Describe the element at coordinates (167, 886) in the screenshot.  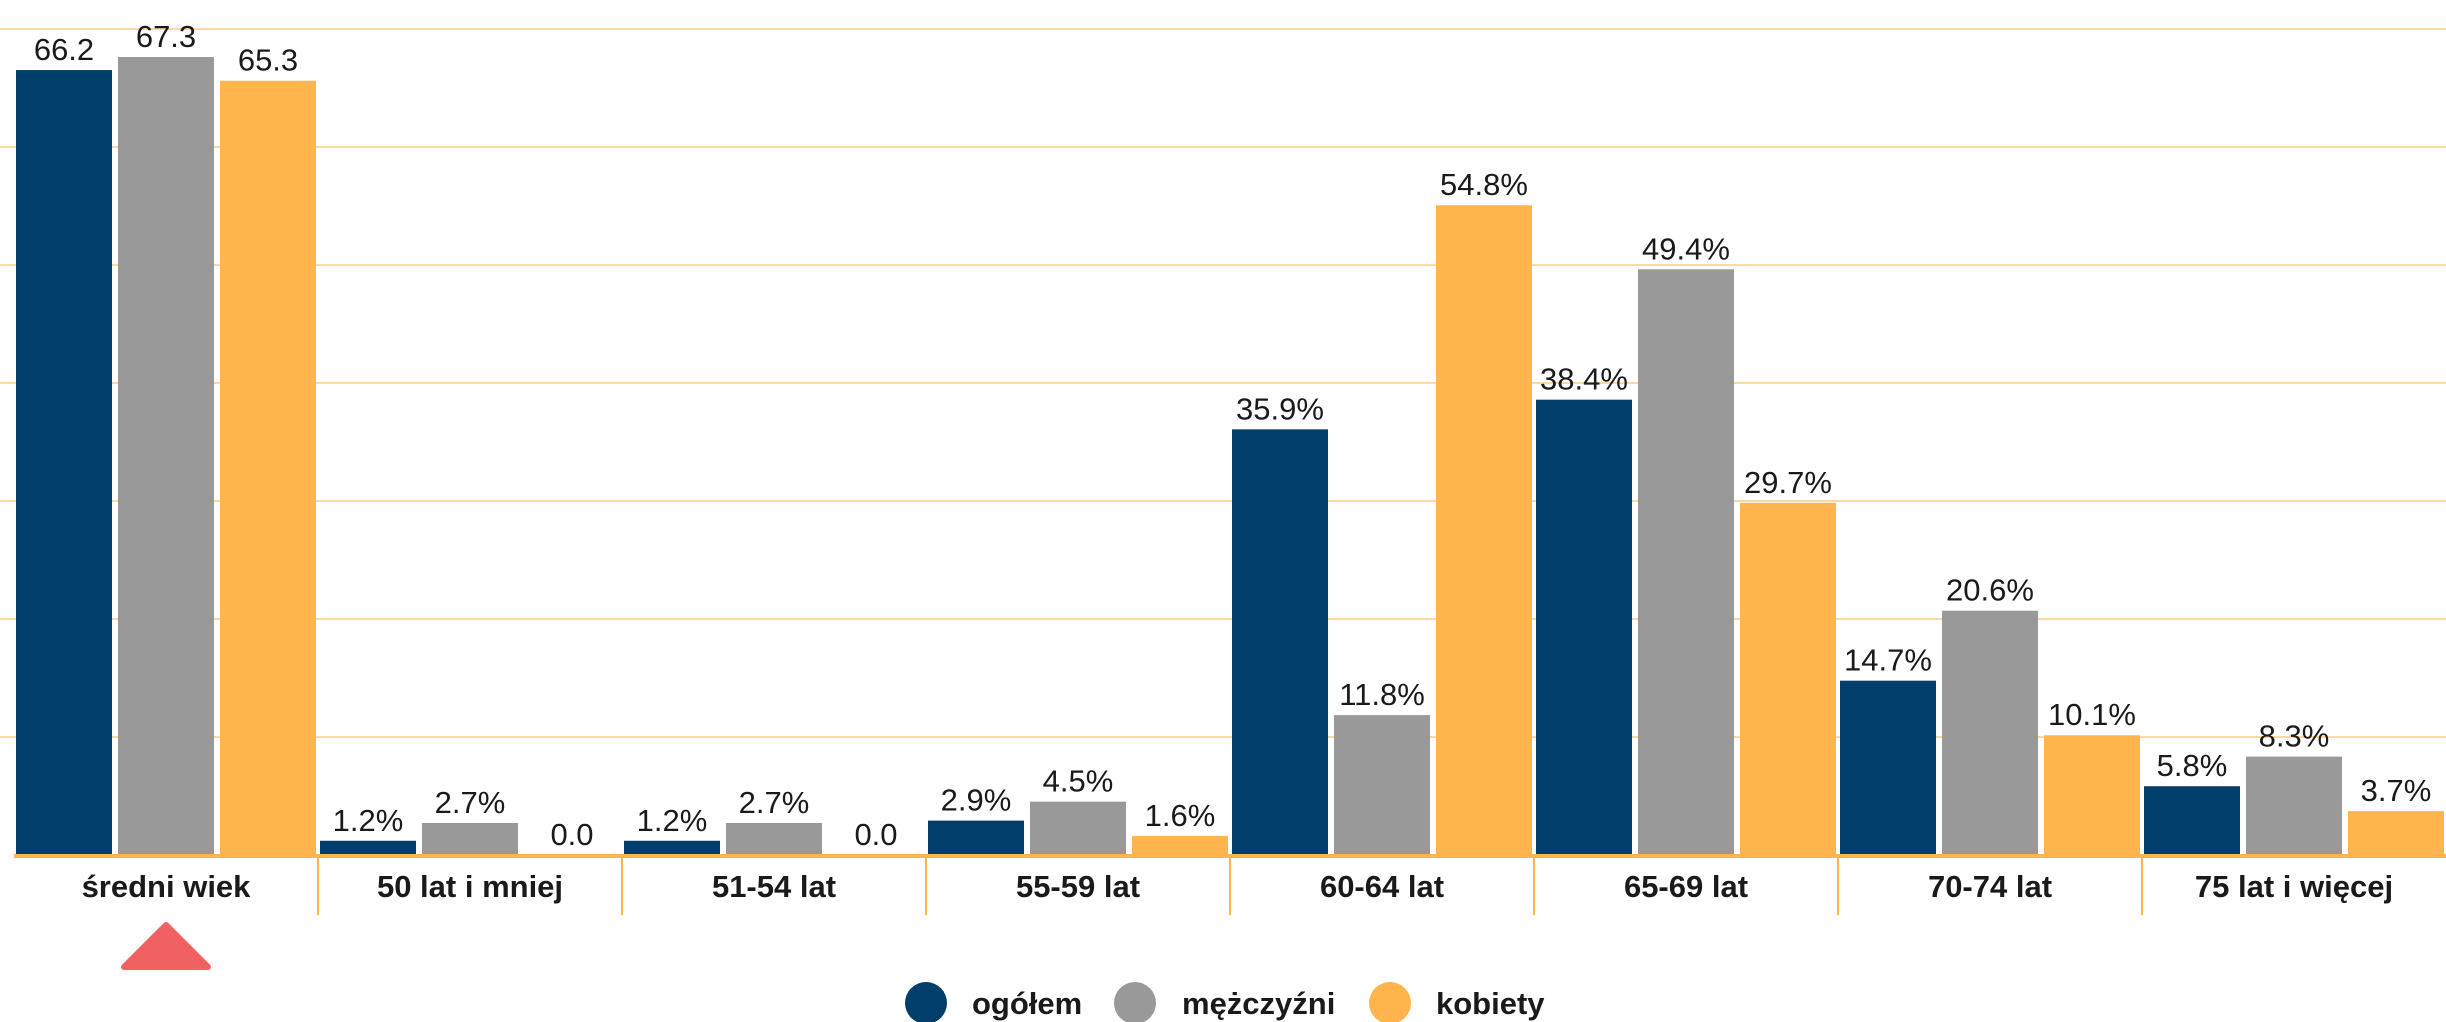
I see `category-label: średni wiek` at that location.